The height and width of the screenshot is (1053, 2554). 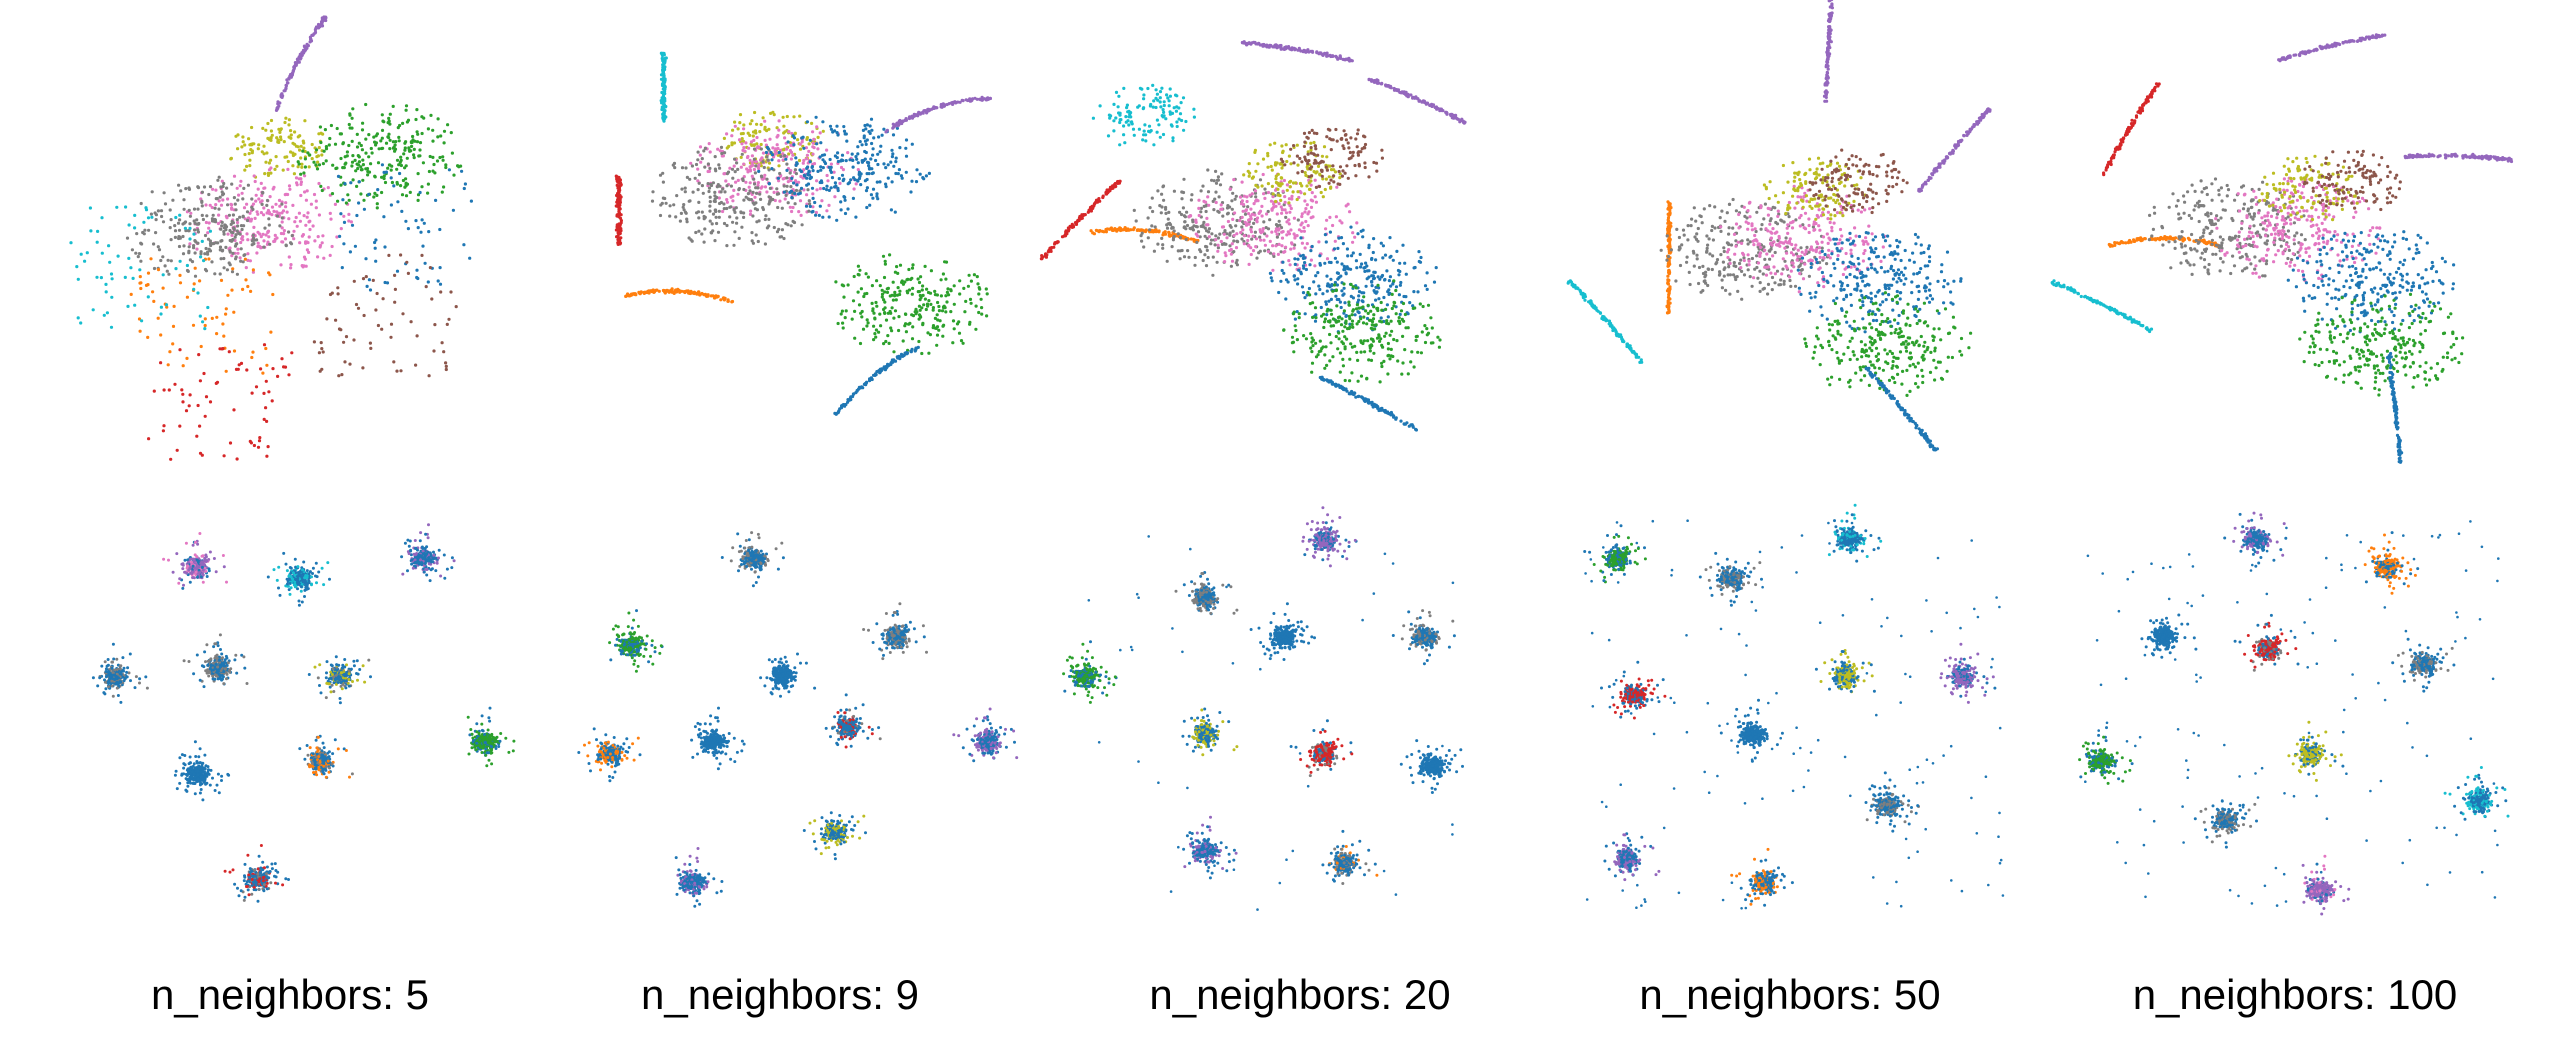 I want to click on point-top-2-pink, so click(x=751, y=166).